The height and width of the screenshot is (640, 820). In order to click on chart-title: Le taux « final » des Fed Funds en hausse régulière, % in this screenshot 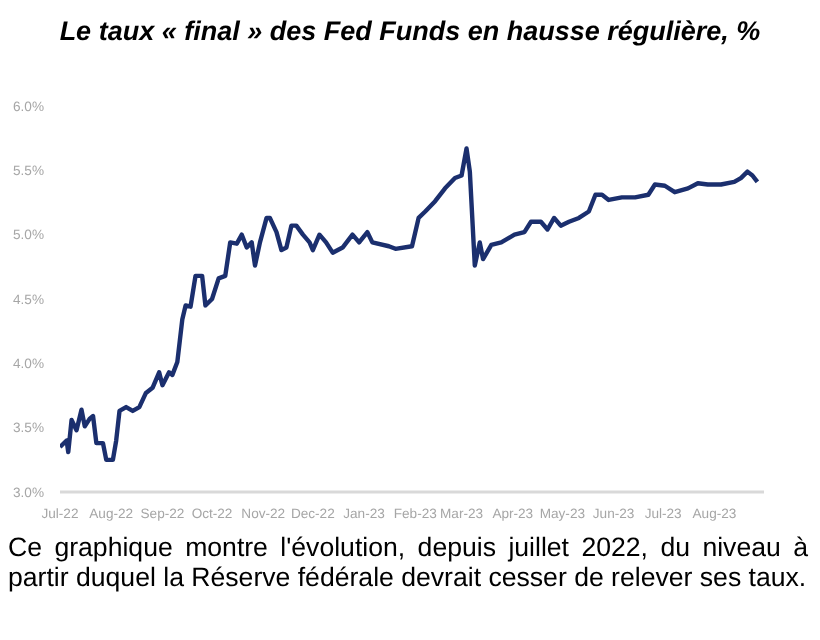, I will do `click(410, 31)`.